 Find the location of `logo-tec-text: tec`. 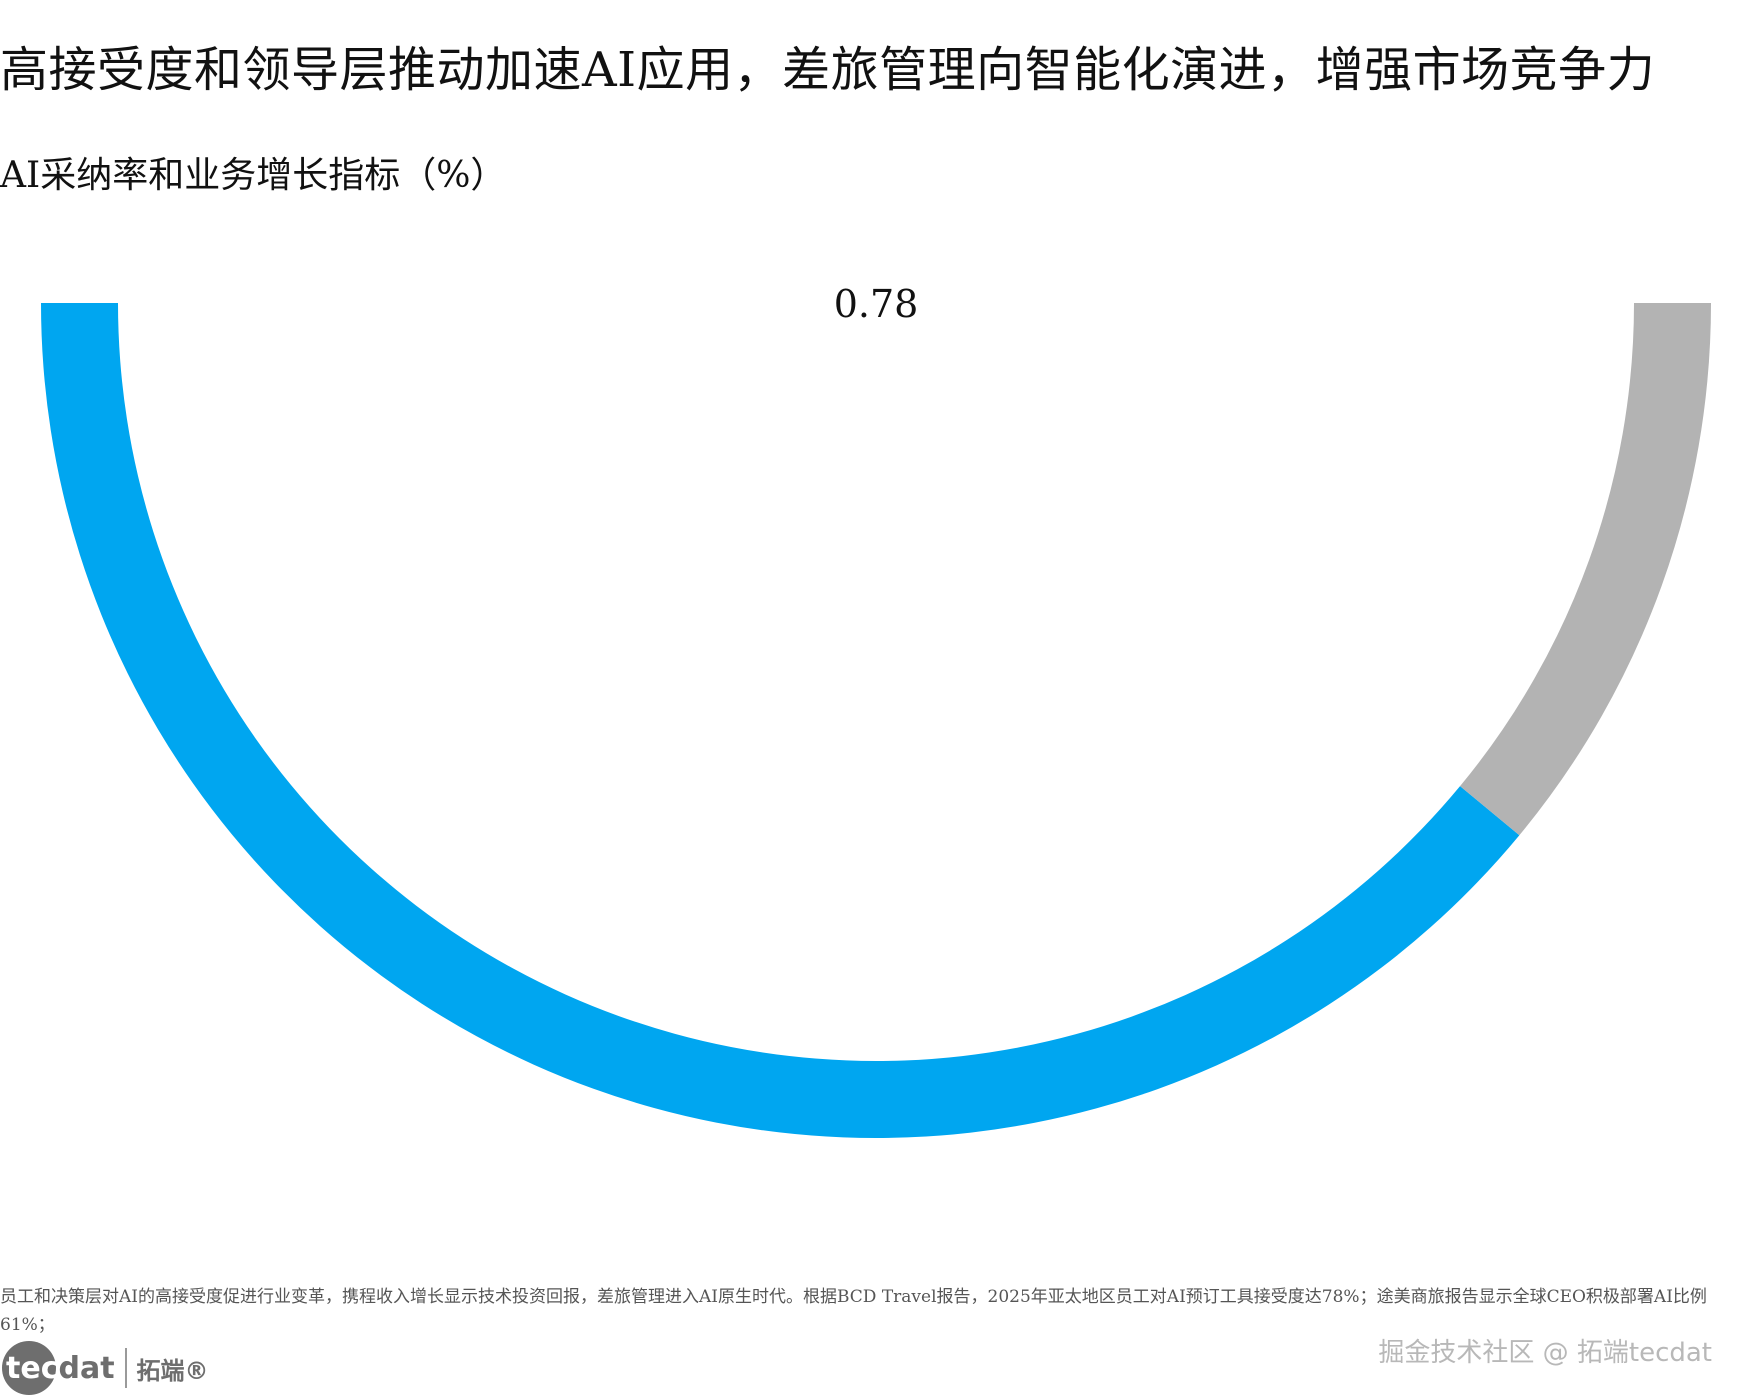

logo-tec-text: tec is located at coordinates (32, 1368).